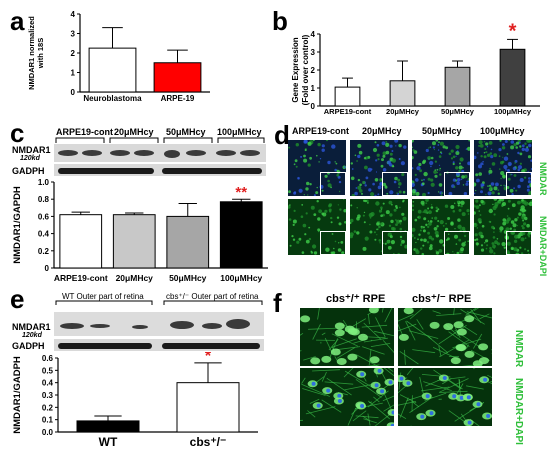 The height and width of the screenshot is (452, 550). Describe the element at coordinates (103, 296) in the screenshot. I see `blot-e-group-label: WT Outer part of retina` at that location.